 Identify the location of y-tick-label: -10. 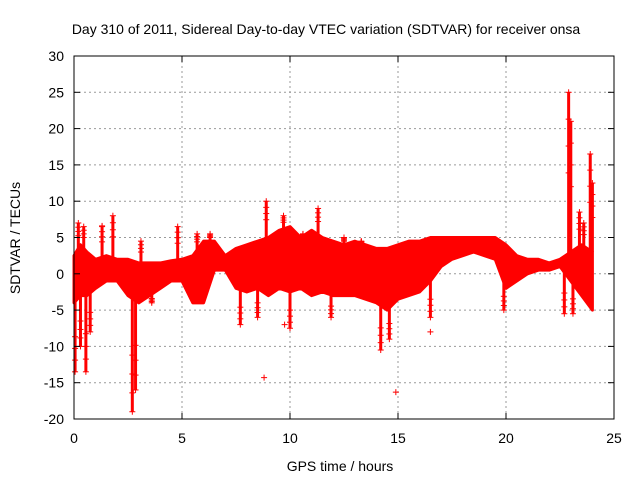
(54, 346).